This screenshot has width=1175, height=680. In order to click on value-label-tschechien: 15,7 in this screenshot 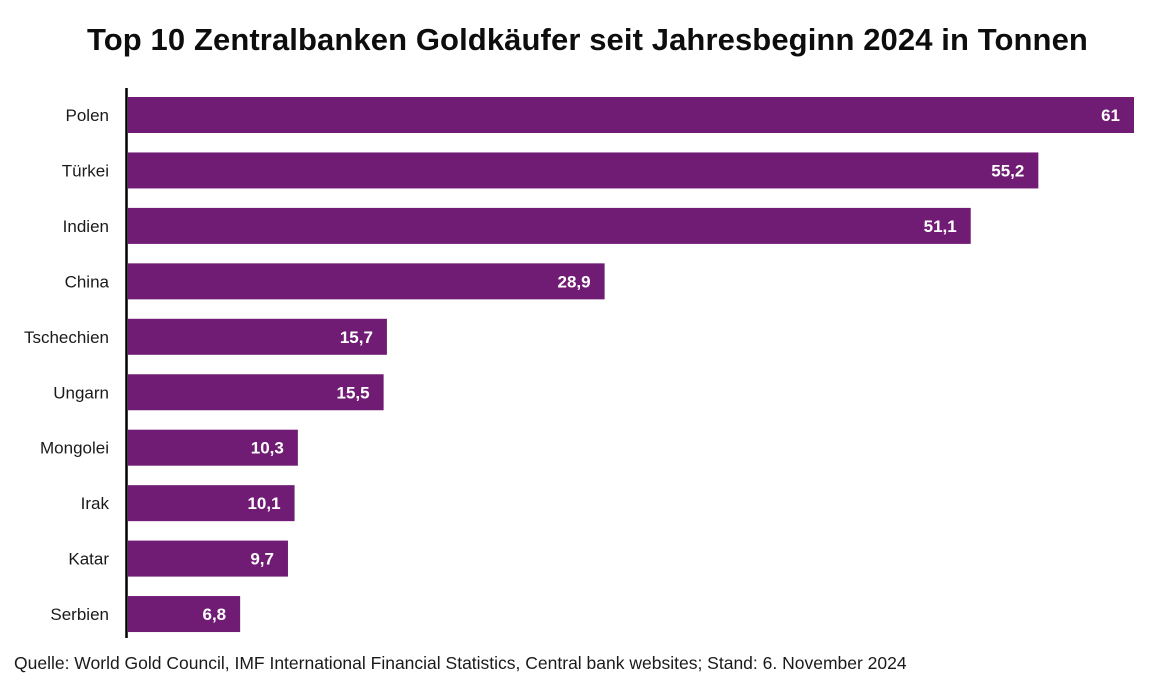, I will do `click(356, 337)`.